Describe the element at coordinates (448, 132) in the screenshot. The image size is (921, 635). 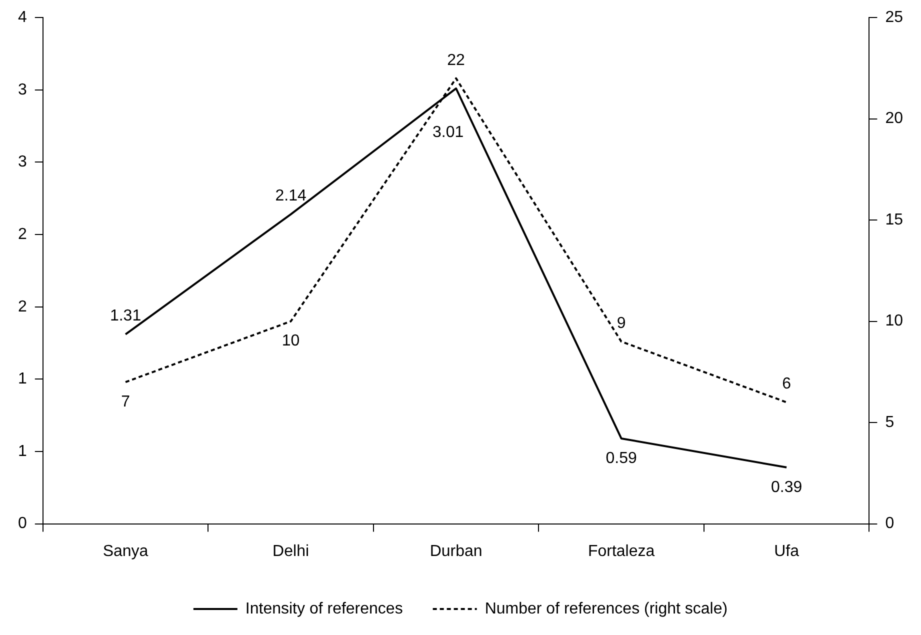
I see `data-label: 3.01` at that location.